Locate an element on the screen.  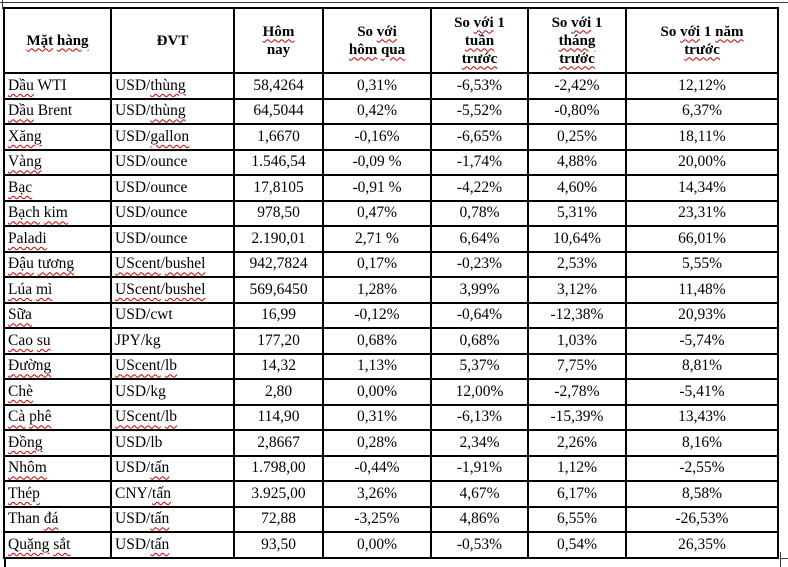
cell-vs_week: 6,64% is located at coordinates (479, 239).